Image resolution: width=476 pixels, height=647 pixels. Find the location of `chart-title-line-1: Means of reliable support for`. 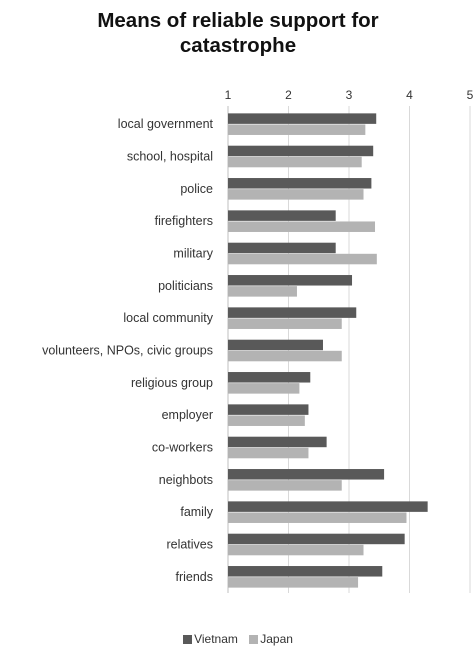

chart-title-line-1: Means of reliable support for is located at coordinates (238, 20).